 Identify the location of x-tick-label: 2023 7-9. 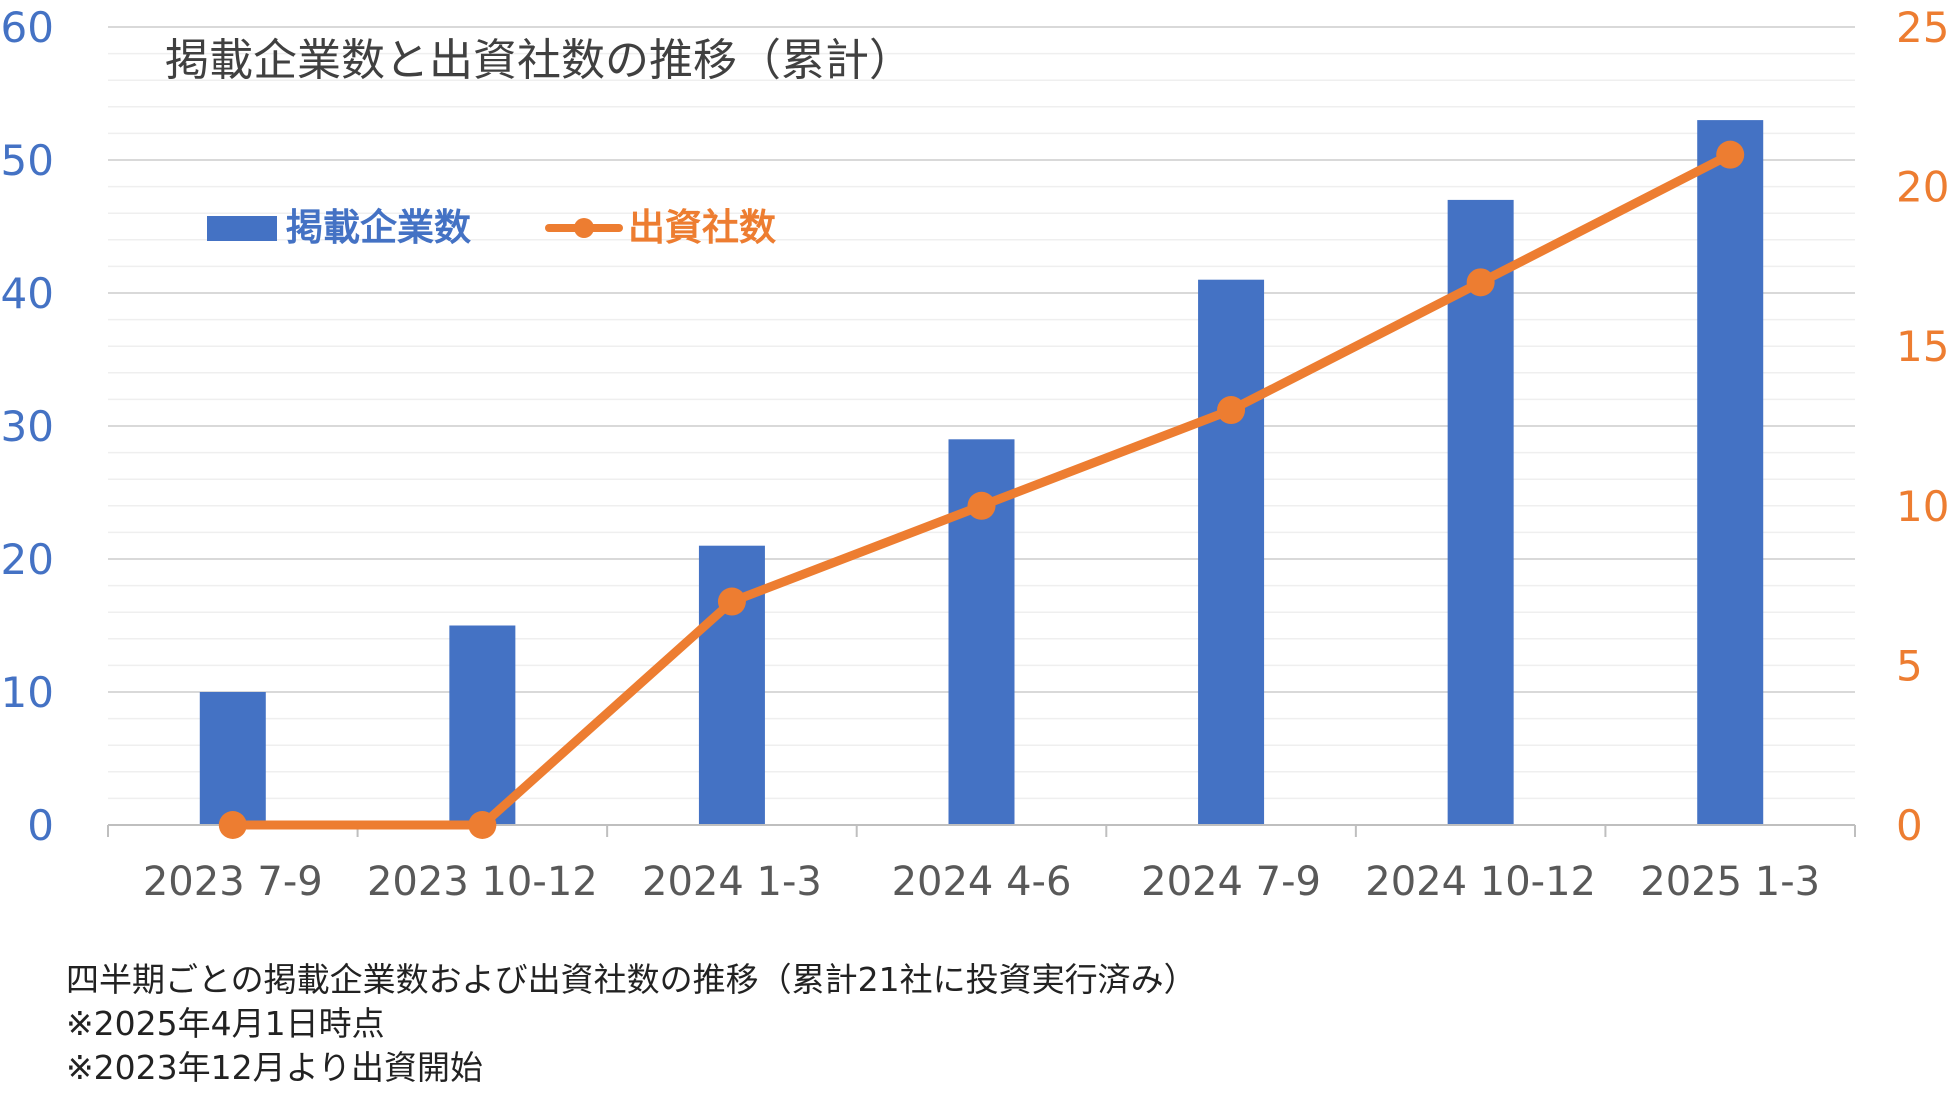
(233, 882).